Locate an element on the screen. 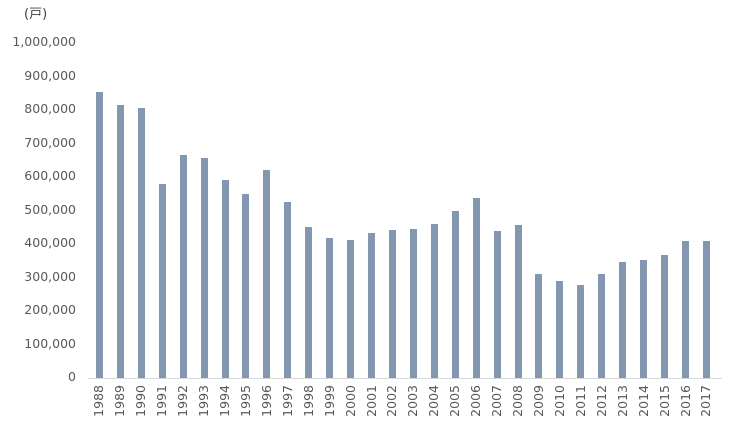 This screenshot has height=426, width=730. bar-2001 is located at coordinates (372, 305).